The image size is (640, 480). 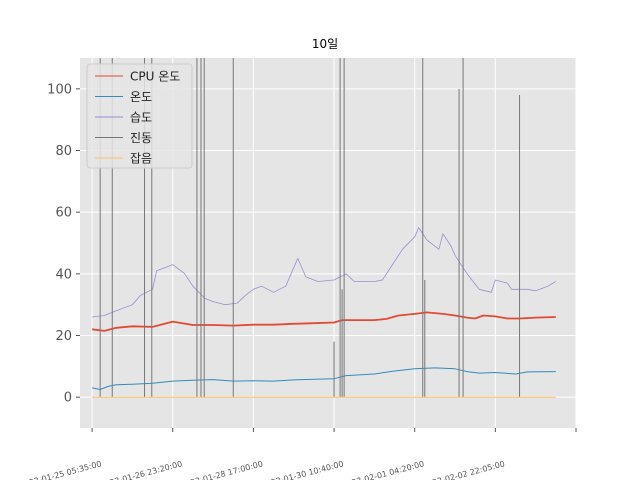 What do you see at coordinates (155, 77) in the screenshot?
I see `legend-label: CPU 온도` at bounding box center [155, 77].